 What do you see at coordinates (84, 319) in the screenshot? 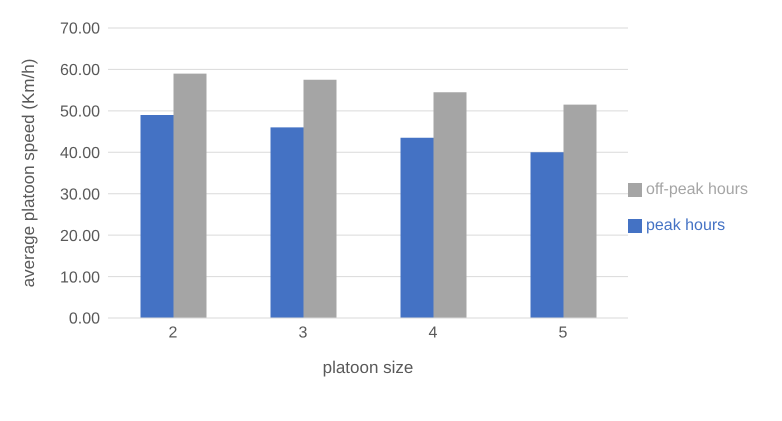
I see `y-tick-label: 0.00` at bounding box center [84, 319].